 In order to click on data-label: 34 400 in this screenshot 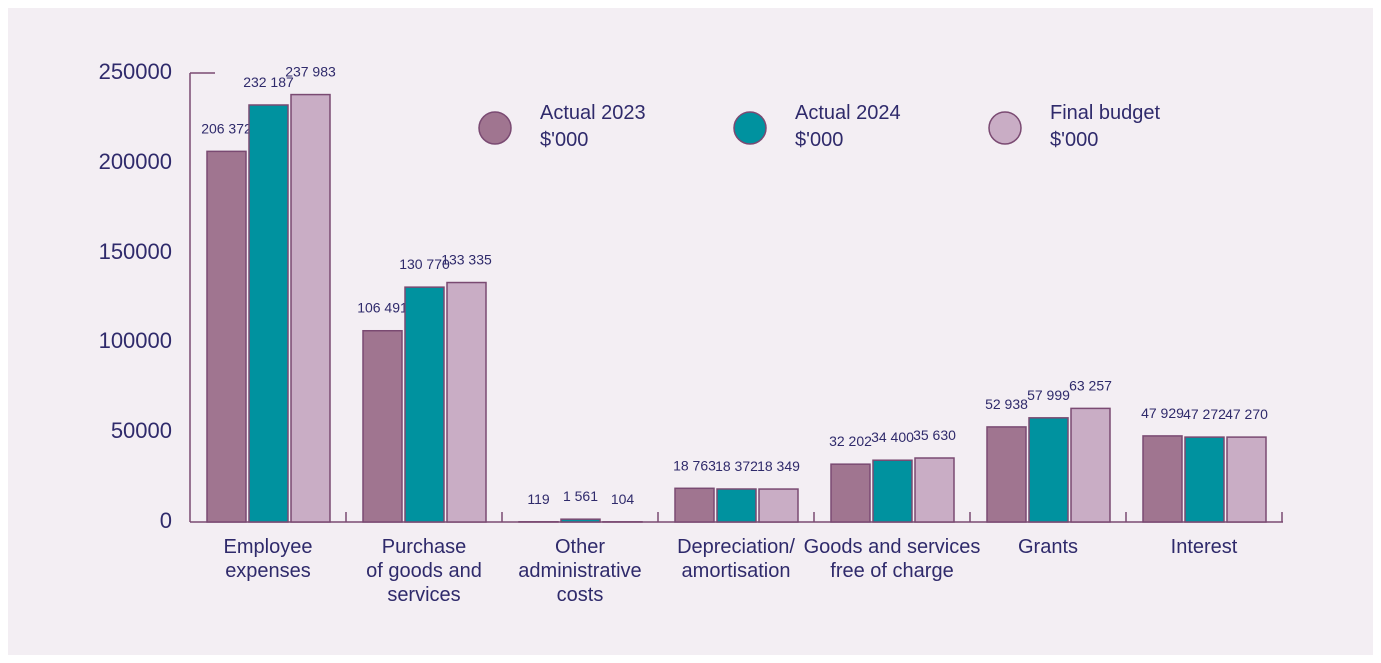, I will do `click(892, 437)`.